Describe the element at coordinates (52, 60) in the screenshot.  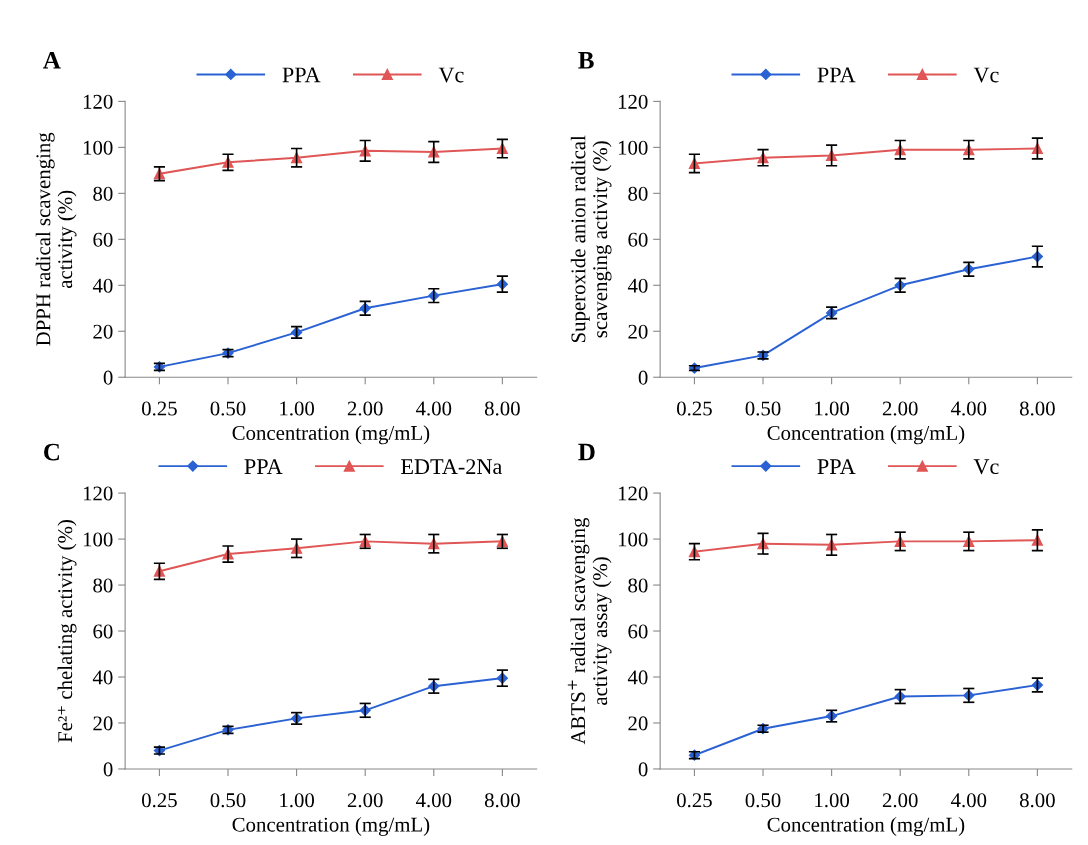
I see `chart-title: A` at that location.